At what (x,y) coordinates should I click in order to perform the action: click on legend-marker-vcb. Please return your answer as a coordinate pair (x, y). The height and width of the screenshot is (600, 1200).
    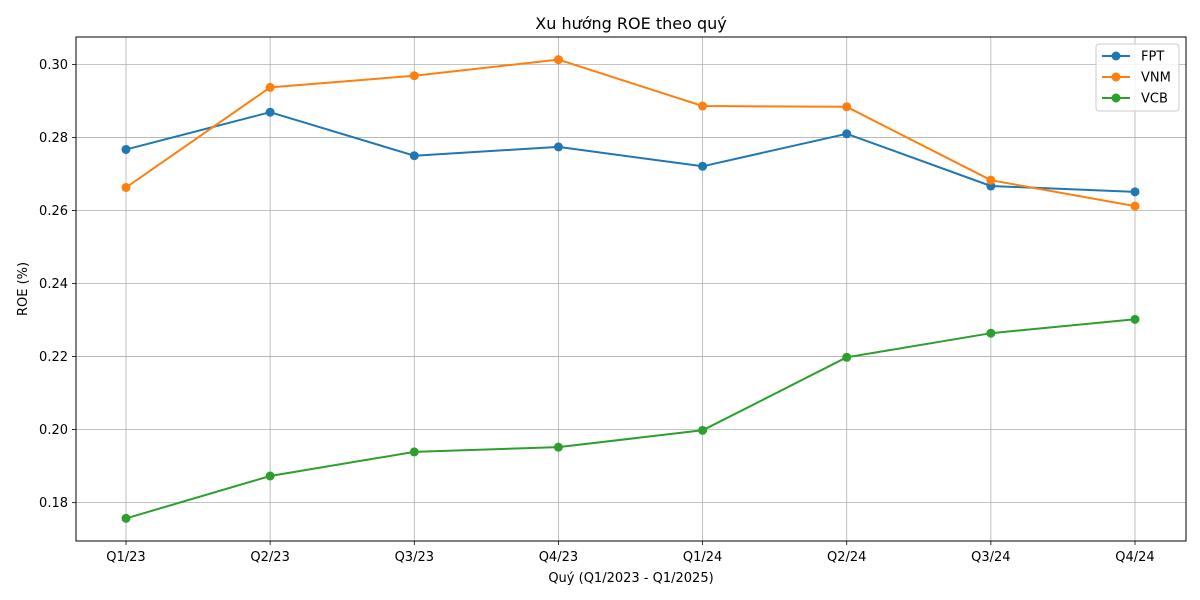
    Looking at the image, I should click on (1116, 98).